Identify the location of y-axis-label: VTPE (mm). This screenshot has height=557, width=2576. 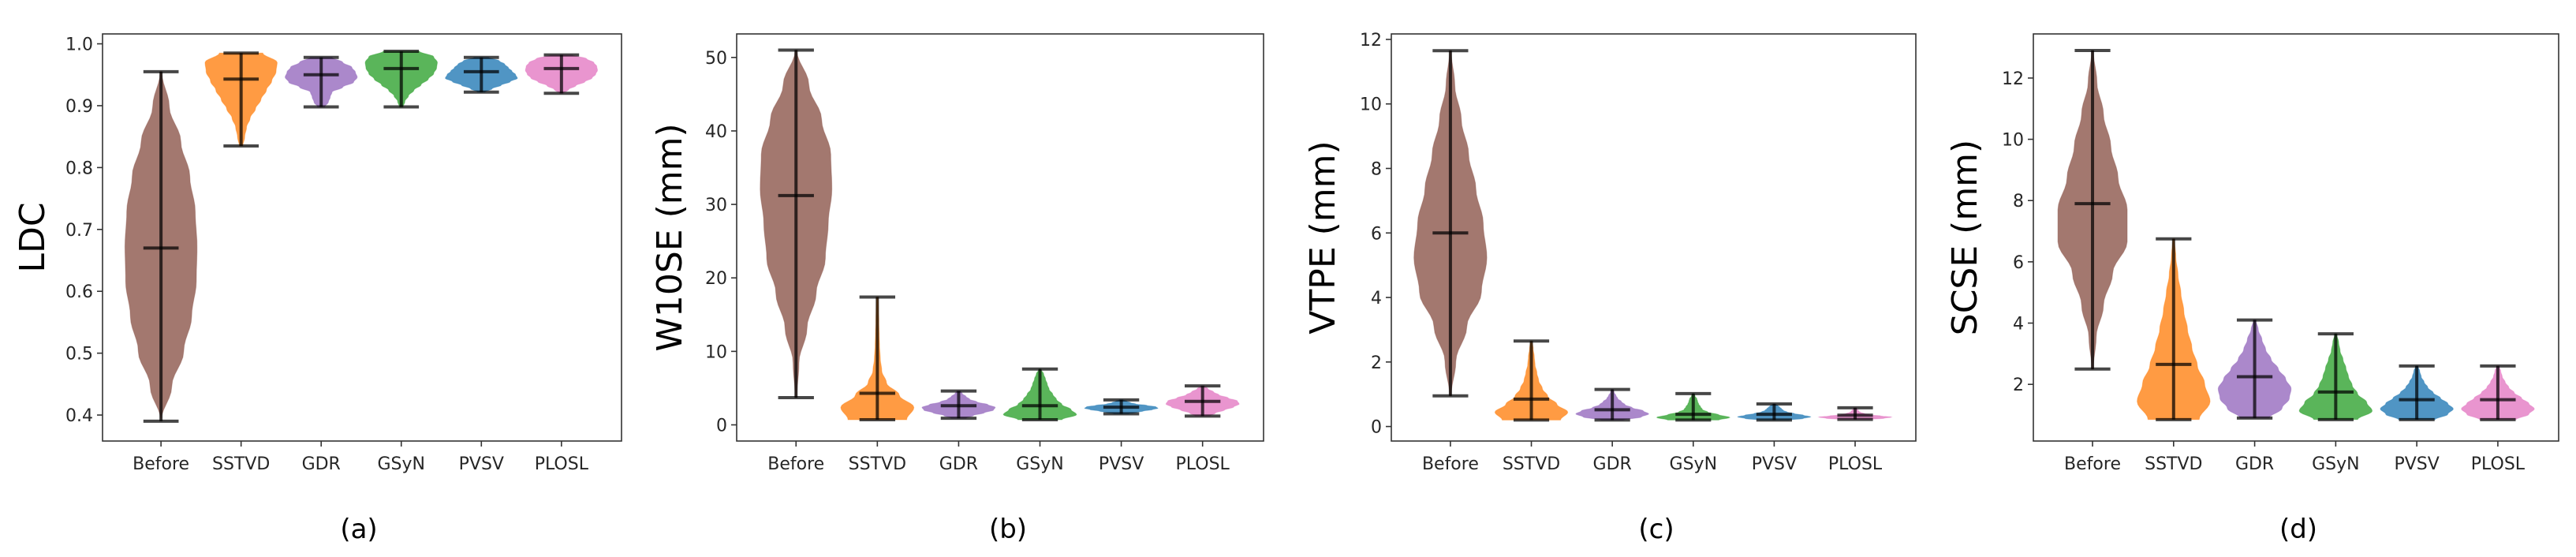
(1323, 237).